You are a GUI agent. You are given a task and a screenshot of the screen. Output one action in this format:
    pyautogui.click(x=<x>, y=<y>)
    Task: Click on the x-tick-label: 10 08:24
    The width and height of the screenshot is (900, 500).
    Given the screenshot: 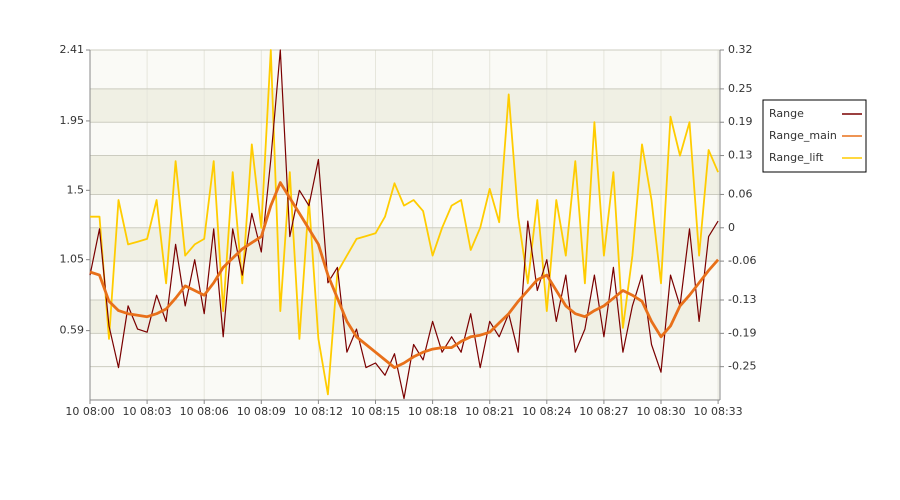 What is the action you would take?
    pyautogui.click(x=546, y=411)
    